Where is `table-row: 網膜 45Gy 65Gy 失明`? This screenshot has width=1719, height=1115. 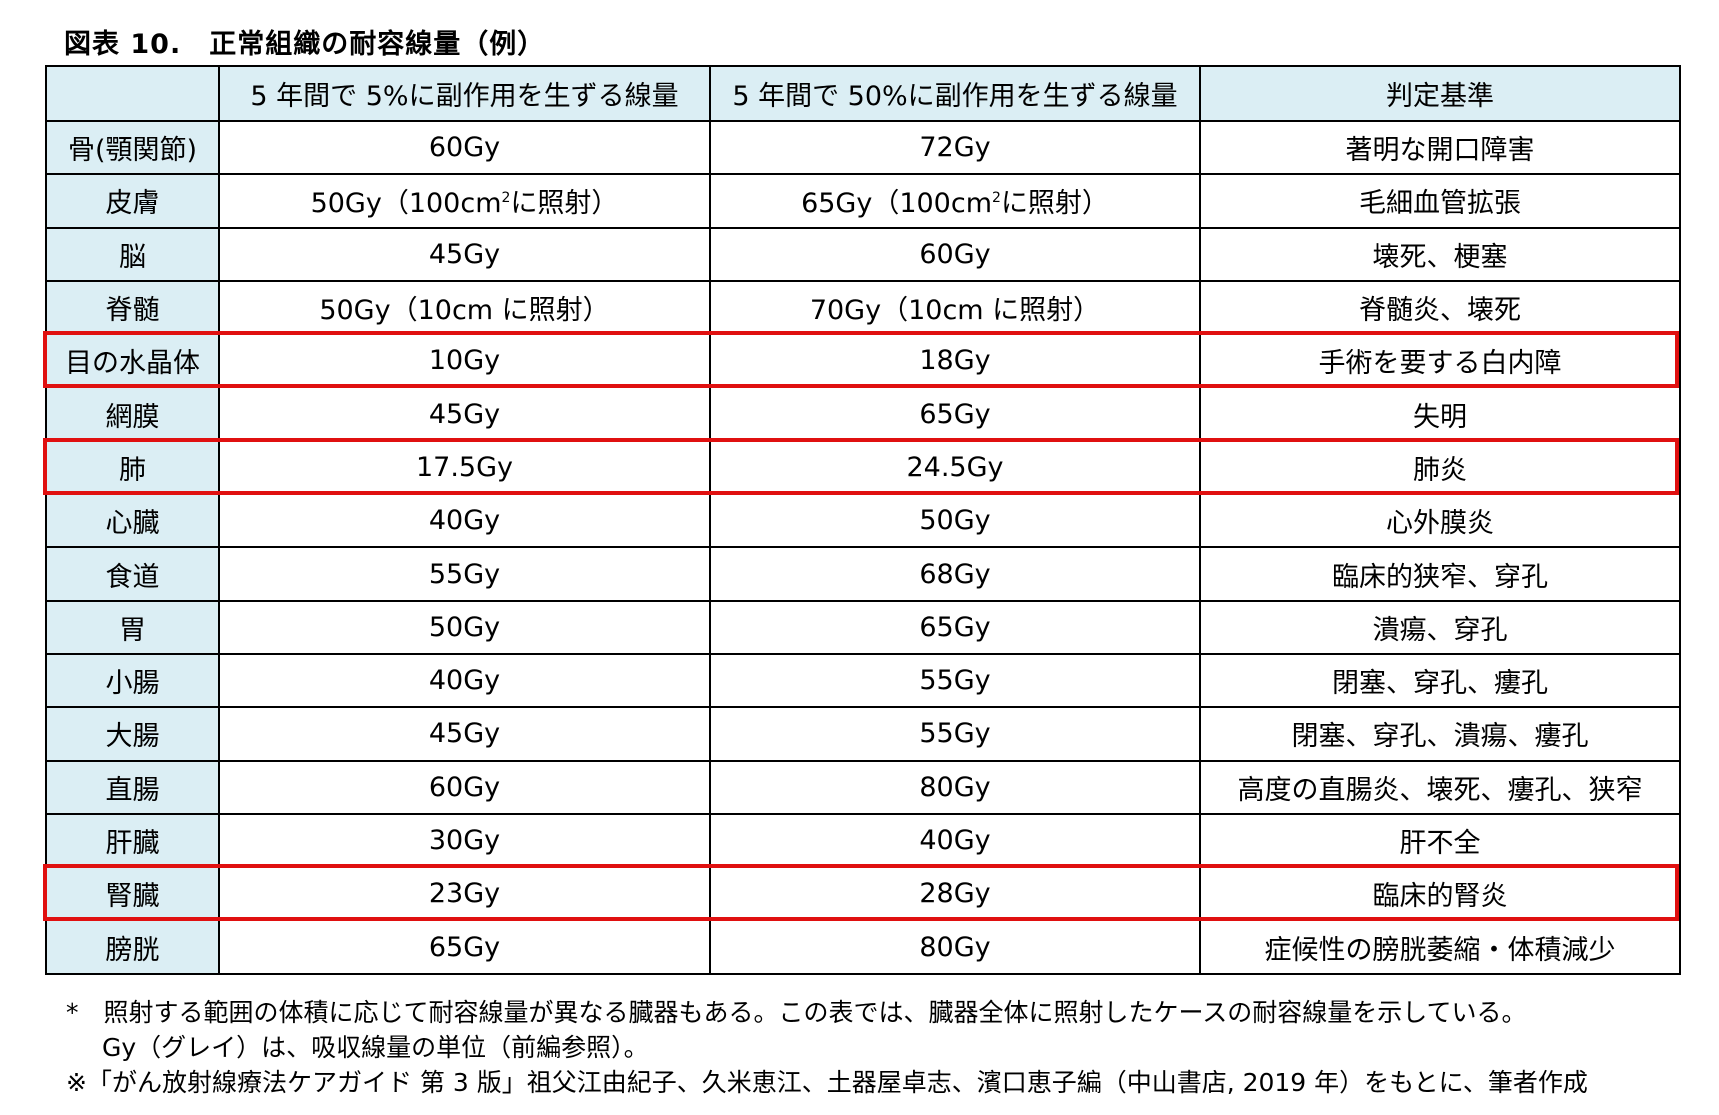
table-row: 網膜 45Gy 65Gy 失明 is located at coordinates (863, 414).